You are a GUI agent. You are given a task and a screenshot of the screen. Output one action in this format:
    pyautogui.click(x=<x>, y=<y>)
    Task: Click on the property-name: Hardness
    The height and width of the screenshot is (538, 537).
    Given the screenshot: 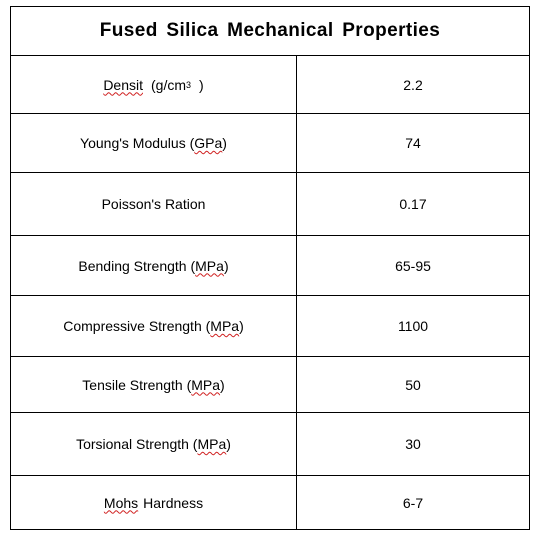 What is the action you would take?
    pyautogui.click(x=173, y=502)
    